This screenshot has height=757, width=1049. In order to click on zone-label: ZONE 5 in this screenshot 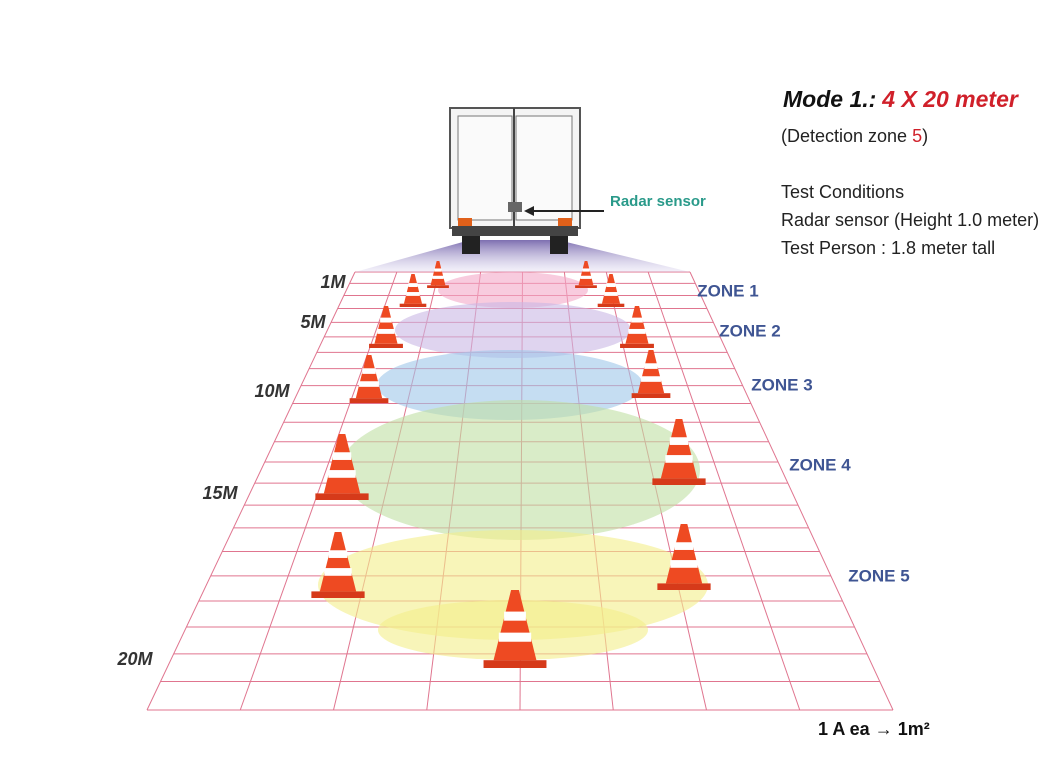, I will do `click(878, 575)`.